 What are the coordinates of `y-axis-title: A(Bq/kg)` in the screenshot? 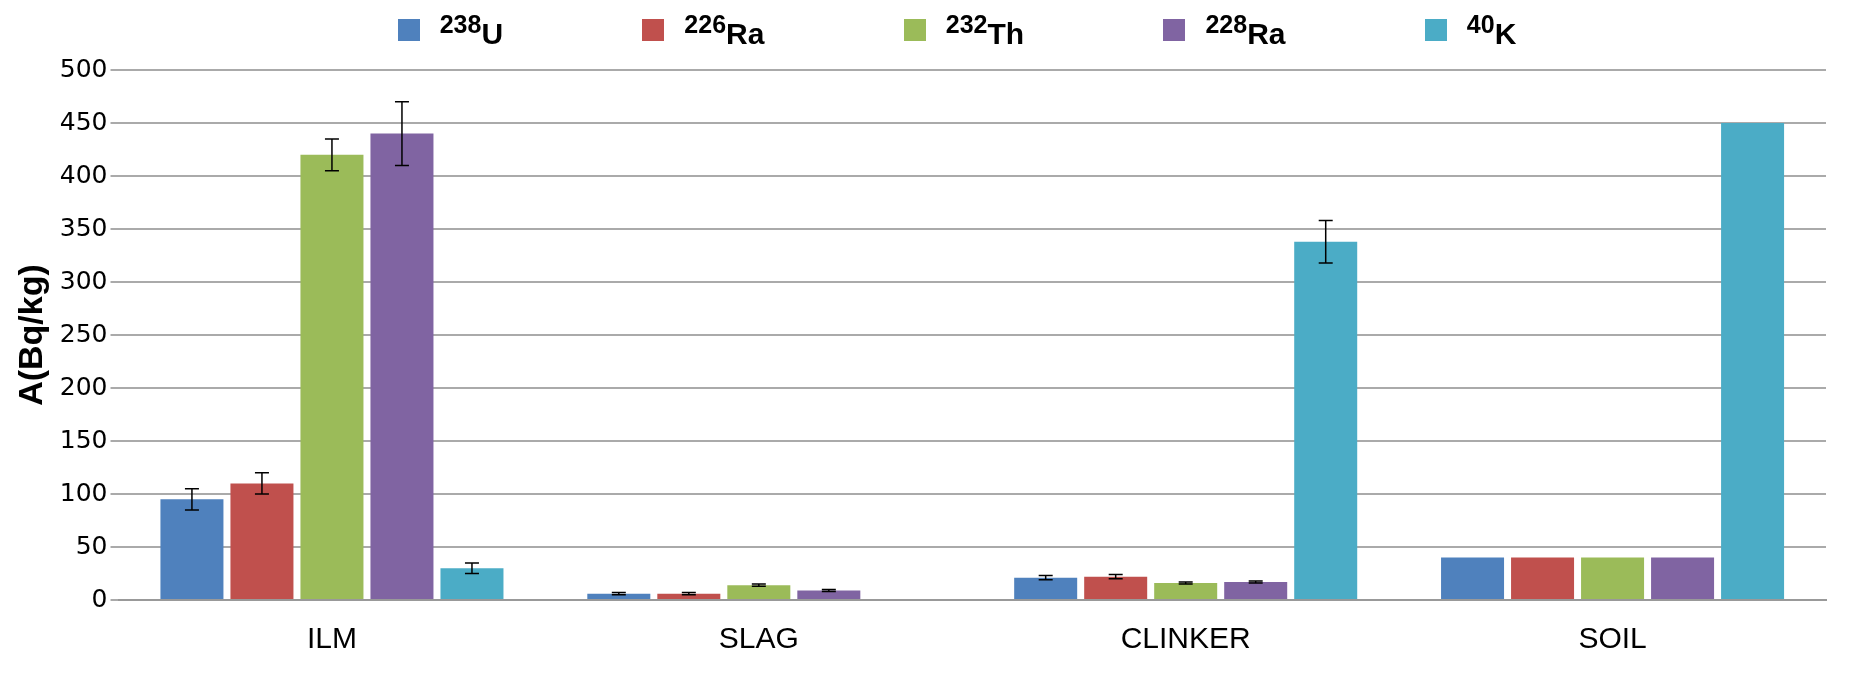 It's located at (29, 335).